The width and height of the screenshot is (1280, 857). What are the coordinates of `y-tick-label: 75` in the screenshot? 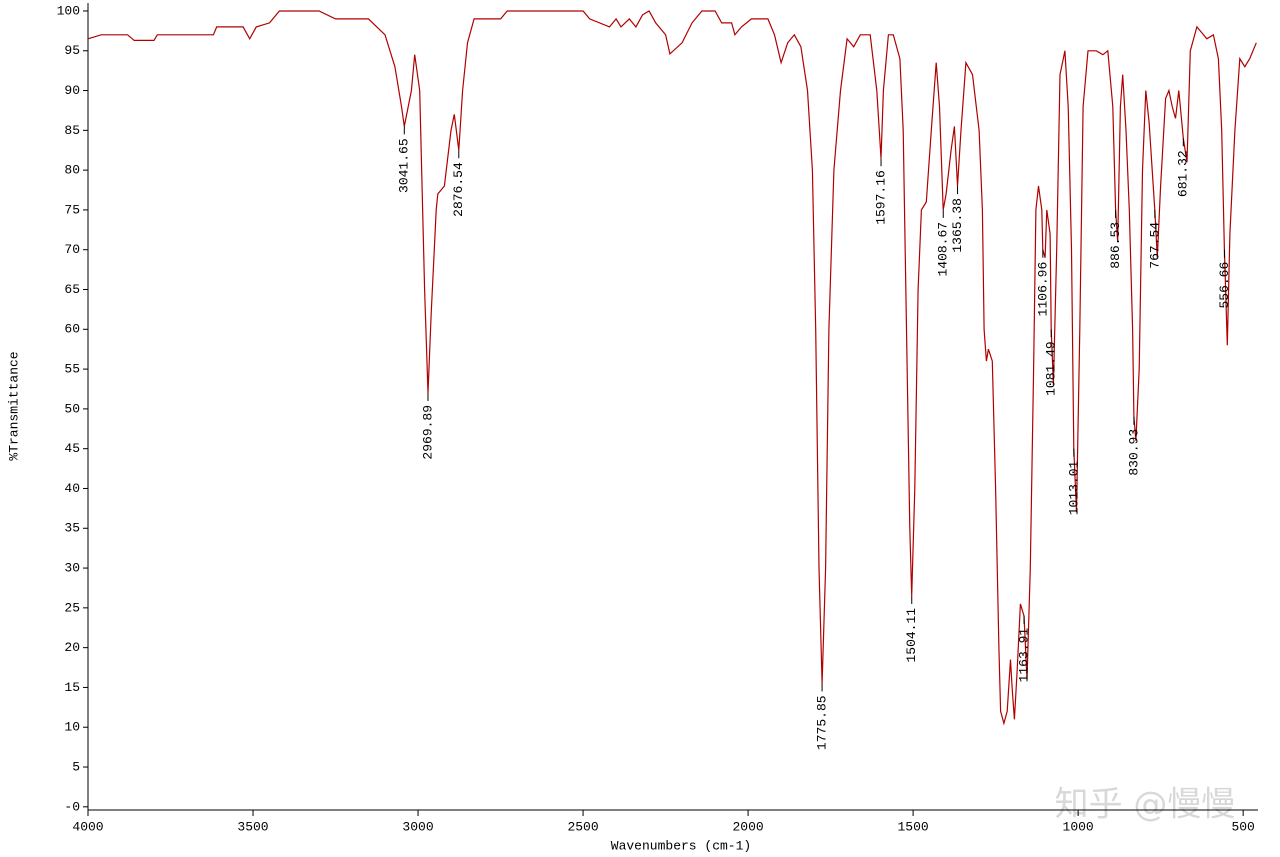 It's located at (72, 209).